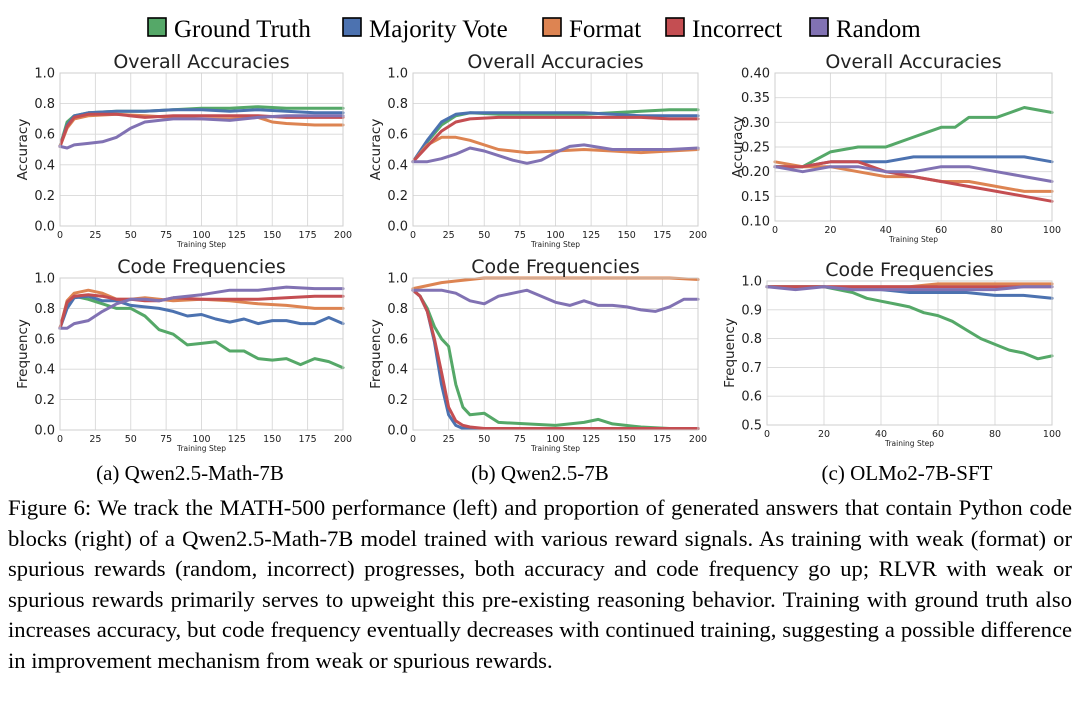 Image resolution: width=1080 pixels, height=708 pixels. Describe the element at coordinates (540, 473) in the screenshot. I see `subfigure-label-b: (b) Qwen2.5-7B` at that location.